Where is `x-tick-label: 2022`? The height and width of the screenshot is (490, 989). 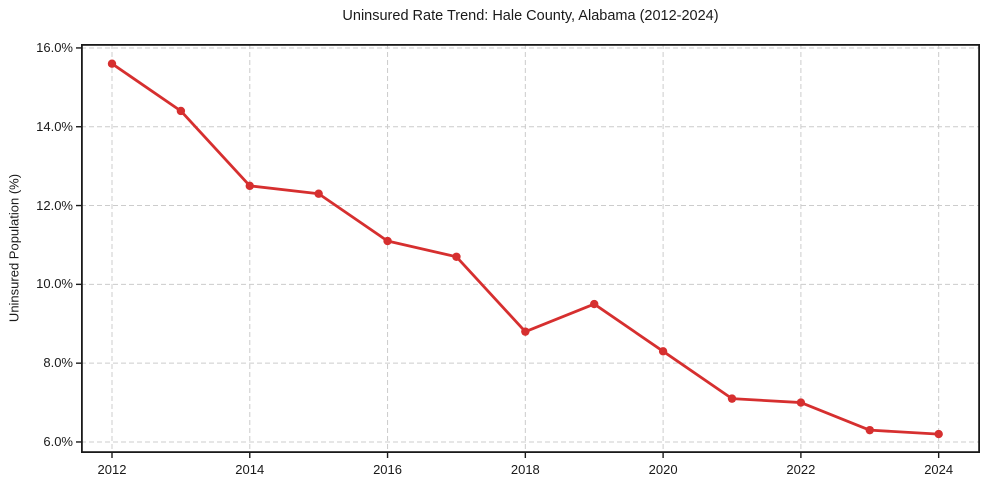 x-tick-label: 2022 is located at coordinates (801, 469).